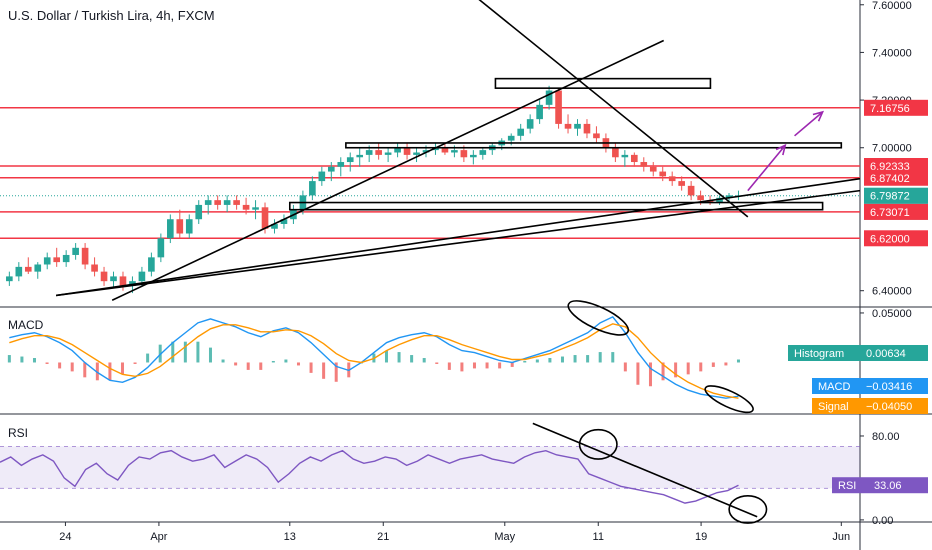 The width and height of the screenshot is (932, 550). What do you see at coordinates (645, 470) in the screenshot?
I see `rsi-trendline` at bounding box center [645, 470].